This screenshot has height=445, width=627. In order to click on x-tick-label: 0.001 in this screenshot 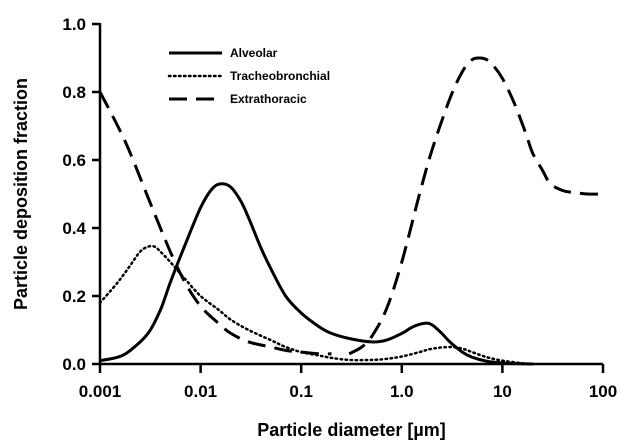, I will do `click(100, 391)`.